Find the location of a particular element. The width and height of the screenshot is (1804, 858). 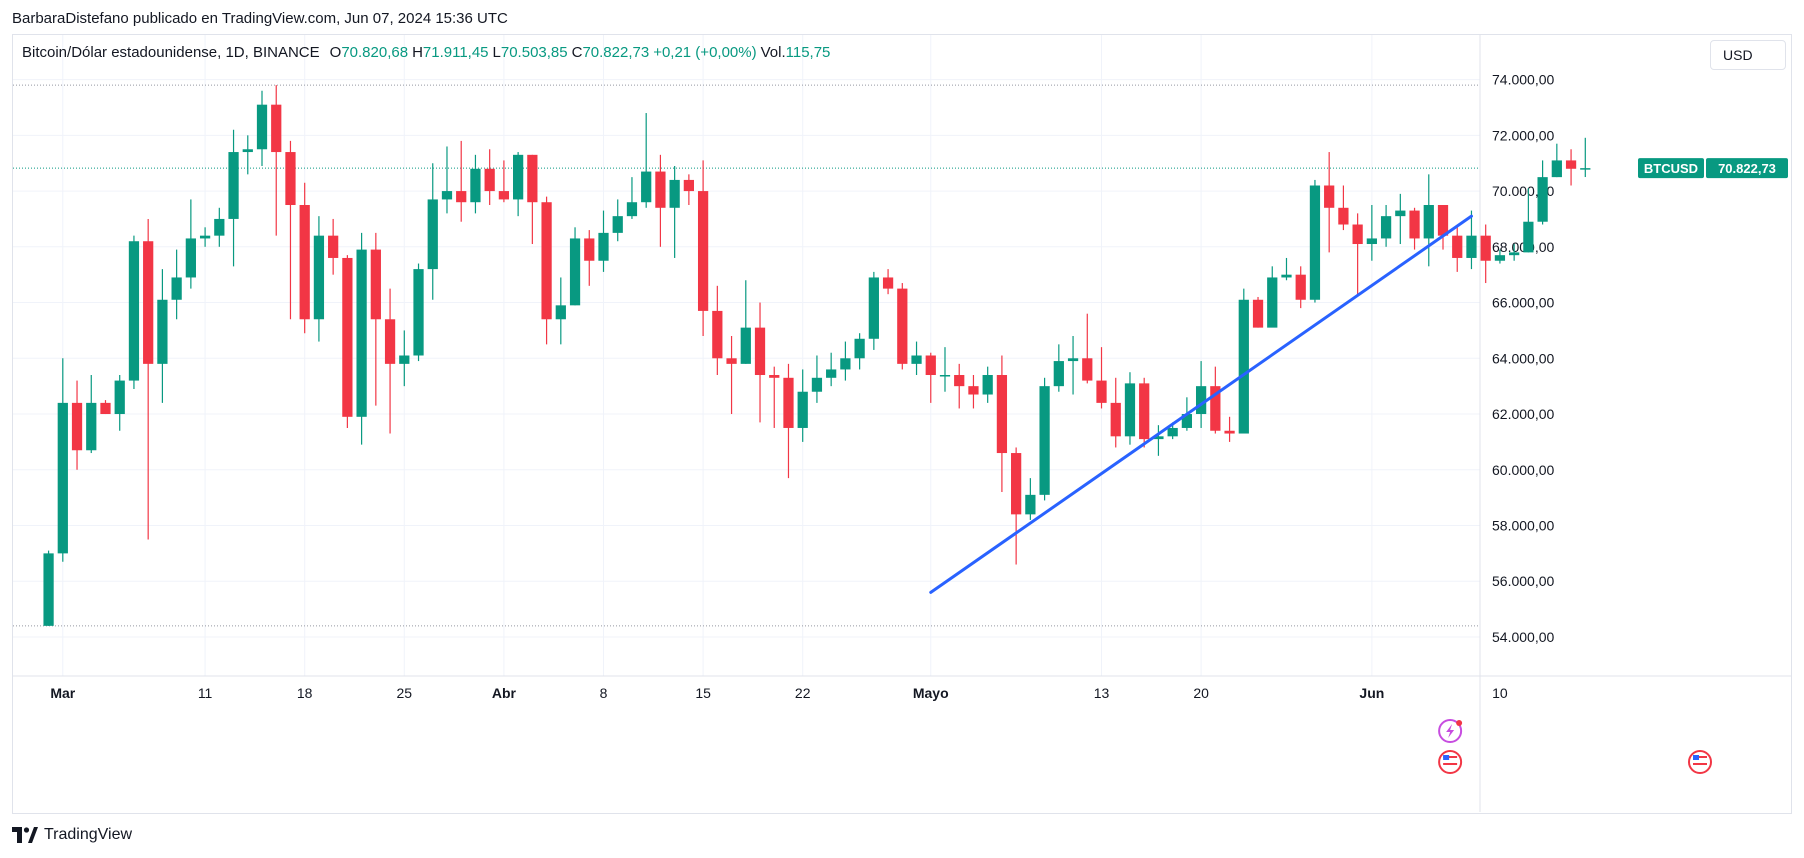

us-flag-event-icon is located at coordinates (1450, 762).